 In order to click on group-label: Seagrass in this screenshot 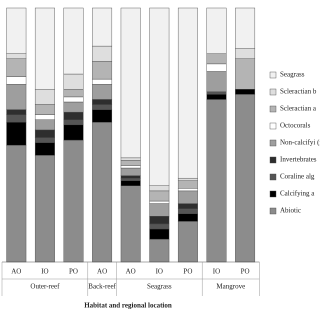, I will do `click(159, 287)`.